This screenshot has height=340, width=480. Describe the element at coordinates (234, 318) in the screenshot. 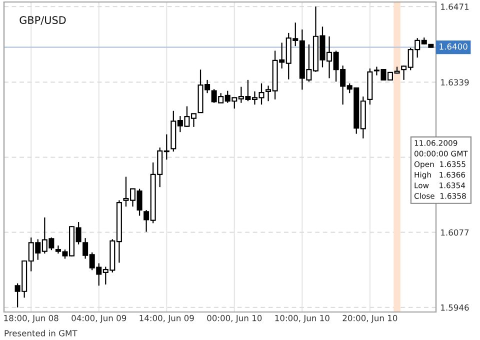

I see `x-tick-label: 00:00, Jun 10` at that location.